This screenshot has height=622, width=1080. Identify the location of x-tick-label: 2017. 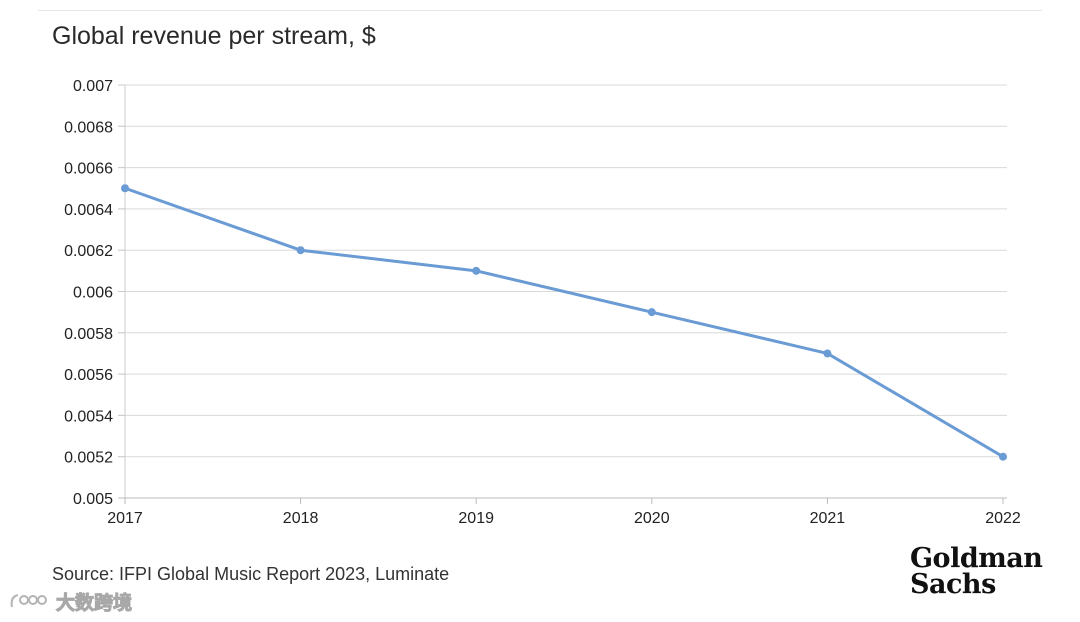
(125, 518).